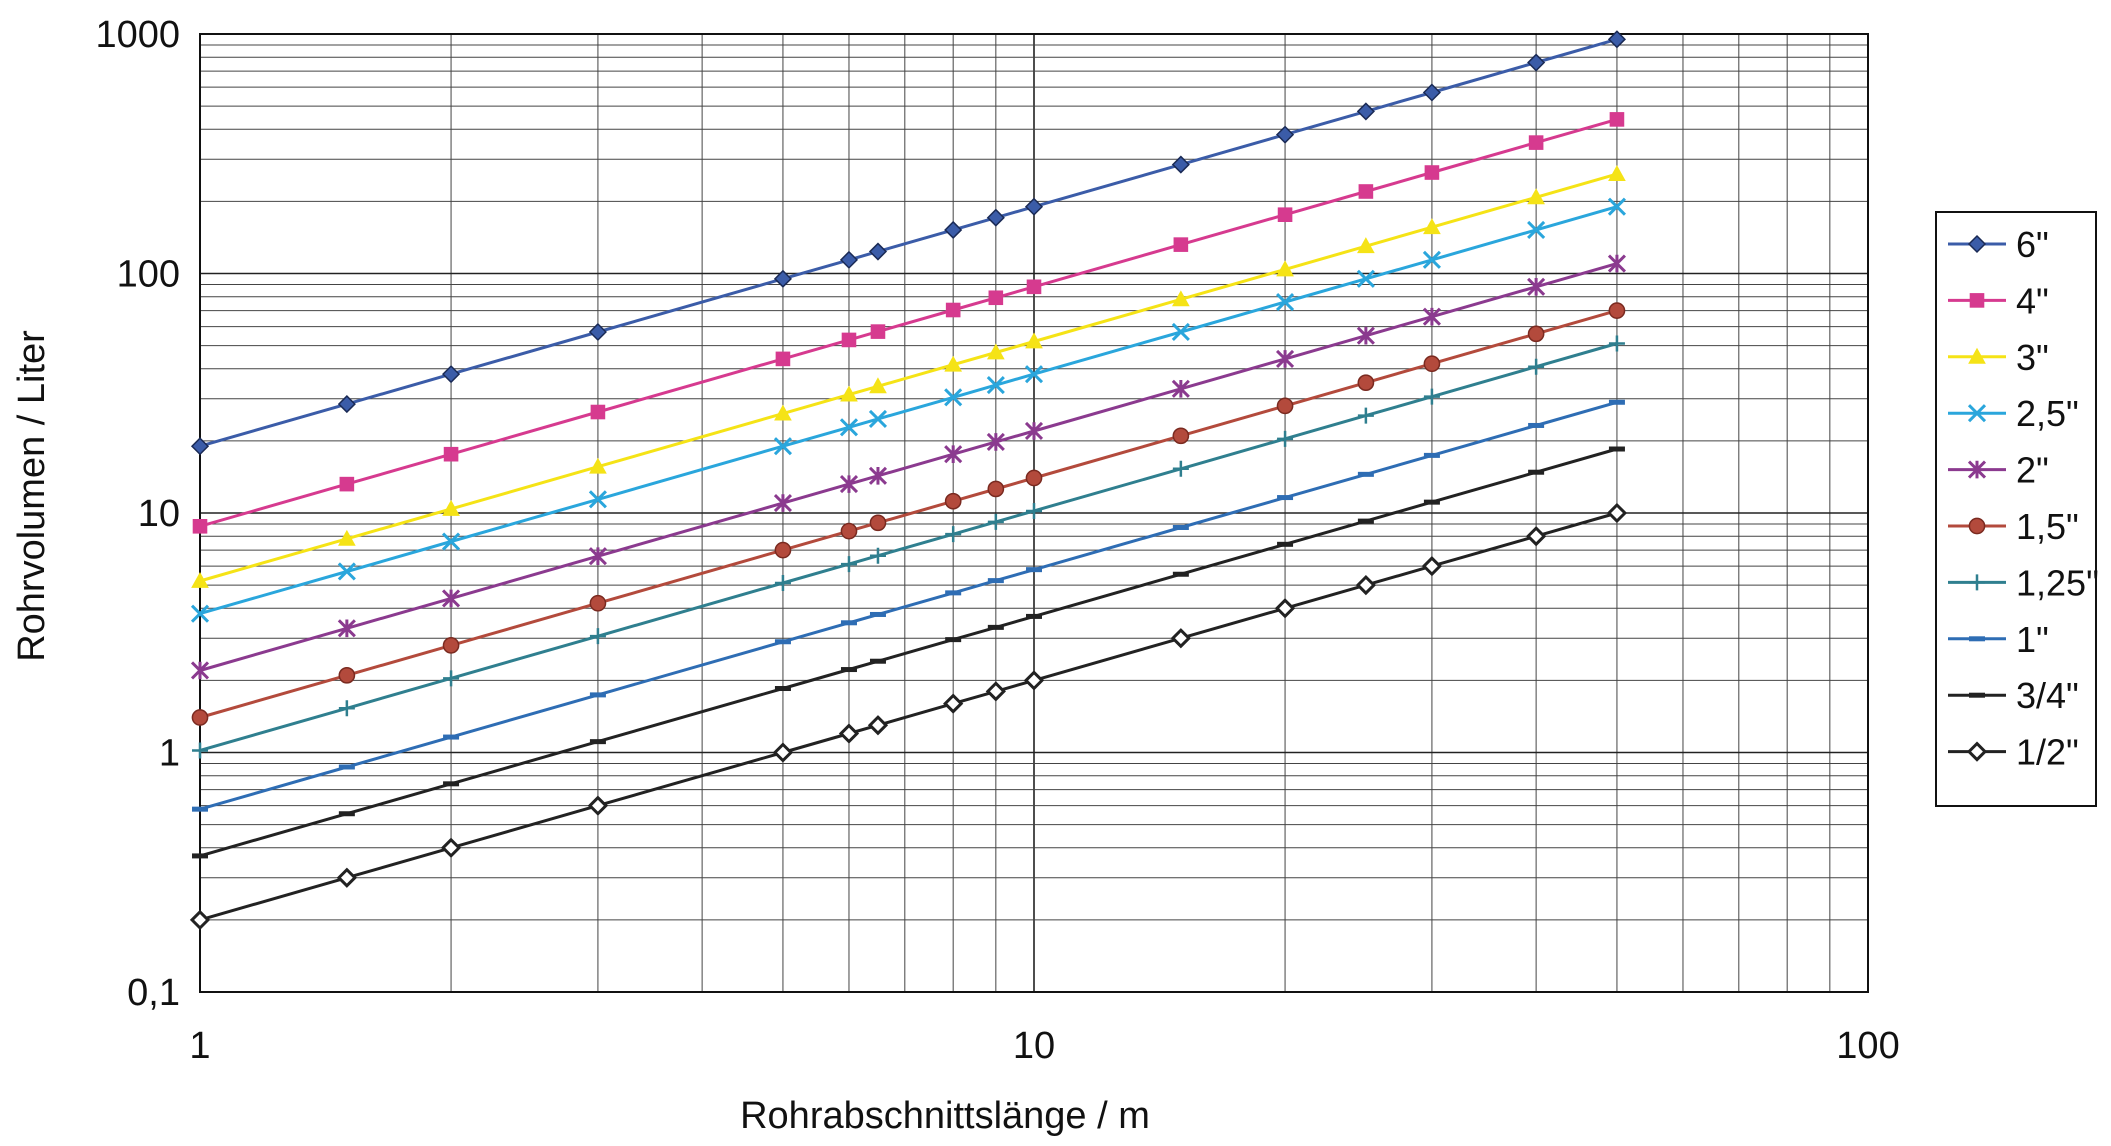 The image size is (2111, 1146). I want to click on y-axis-title: Rohrvolumen / Liter, so click(32, 496).